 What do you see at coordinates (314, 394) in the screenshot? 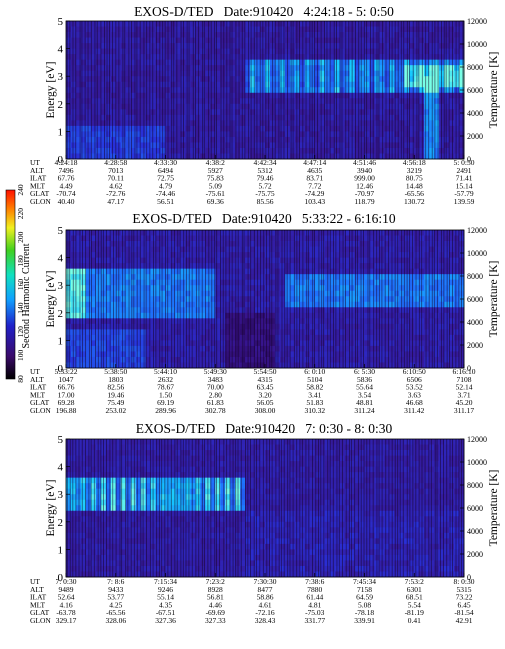
I see `table-cell: 3.41` at bounding box center [314, 394].